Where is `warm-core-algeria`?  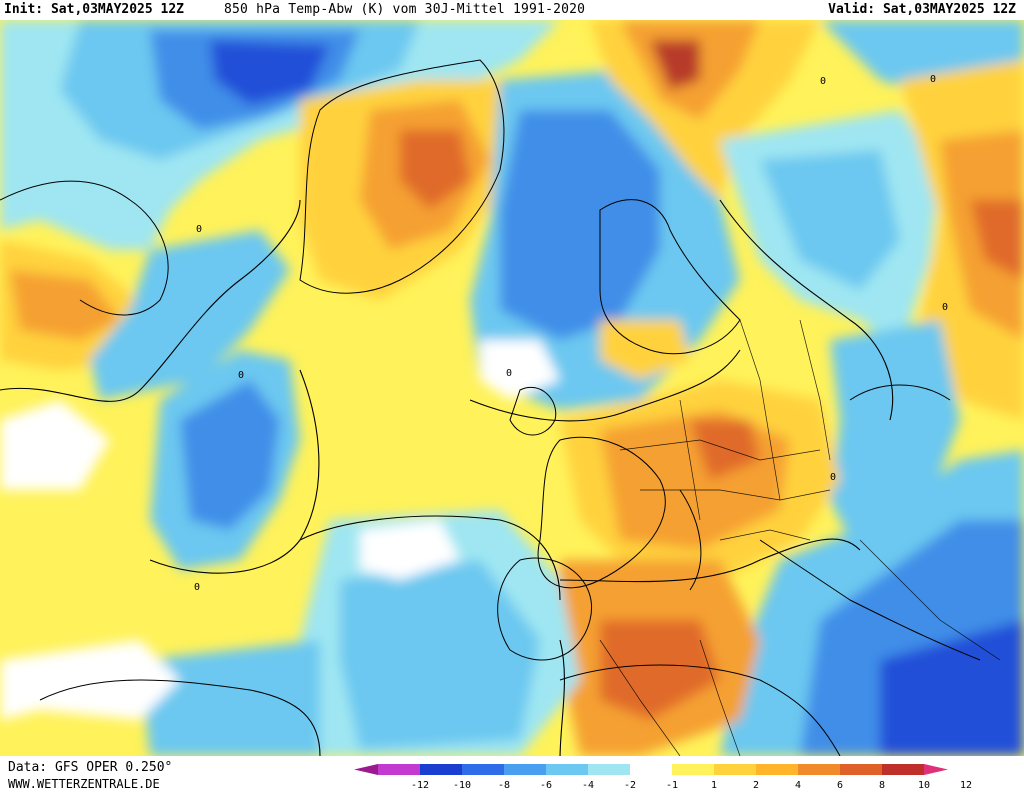
warm-core-algeria is located at coordinates (660, 670).